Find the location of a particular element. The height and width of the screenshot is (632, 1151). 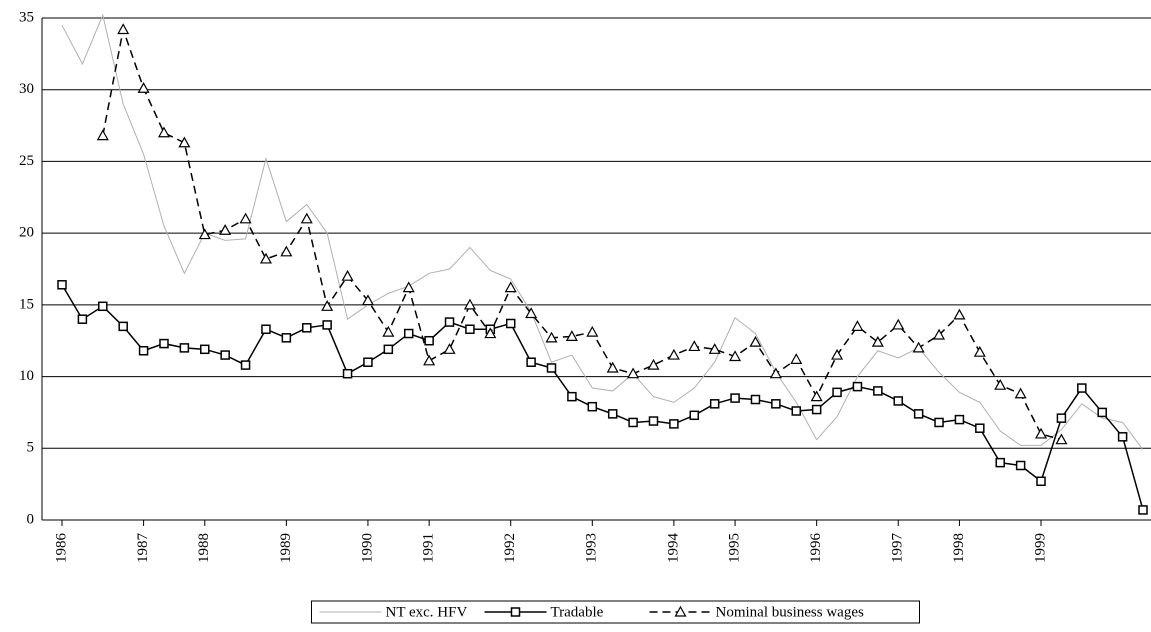

legend-box is located at coordinates (615, 612).